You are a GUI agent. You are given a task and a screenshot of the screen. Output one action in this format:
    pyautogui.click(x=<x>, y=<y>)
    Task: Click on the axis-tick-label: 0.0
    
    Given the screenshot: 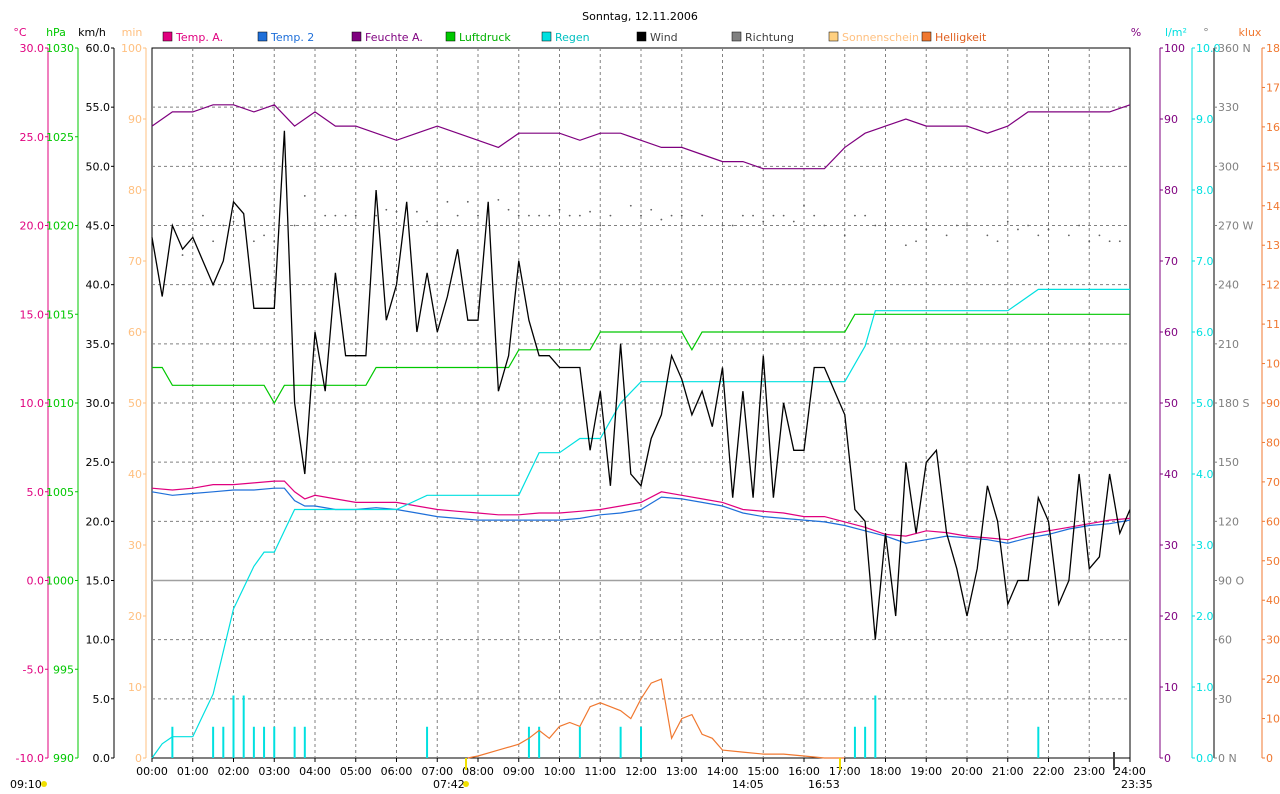 What is the action you would take?
    pyautogui.click(x=1205, y=758)
    